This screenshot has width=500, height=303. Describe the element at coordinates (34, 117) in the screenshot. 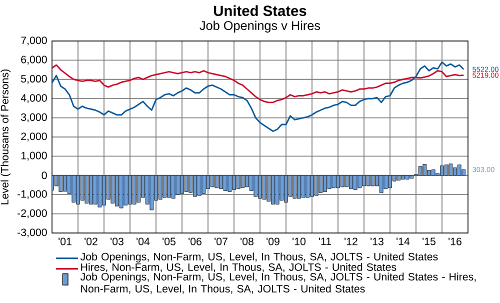

I see `y-tick-label: 3,000` at that location.